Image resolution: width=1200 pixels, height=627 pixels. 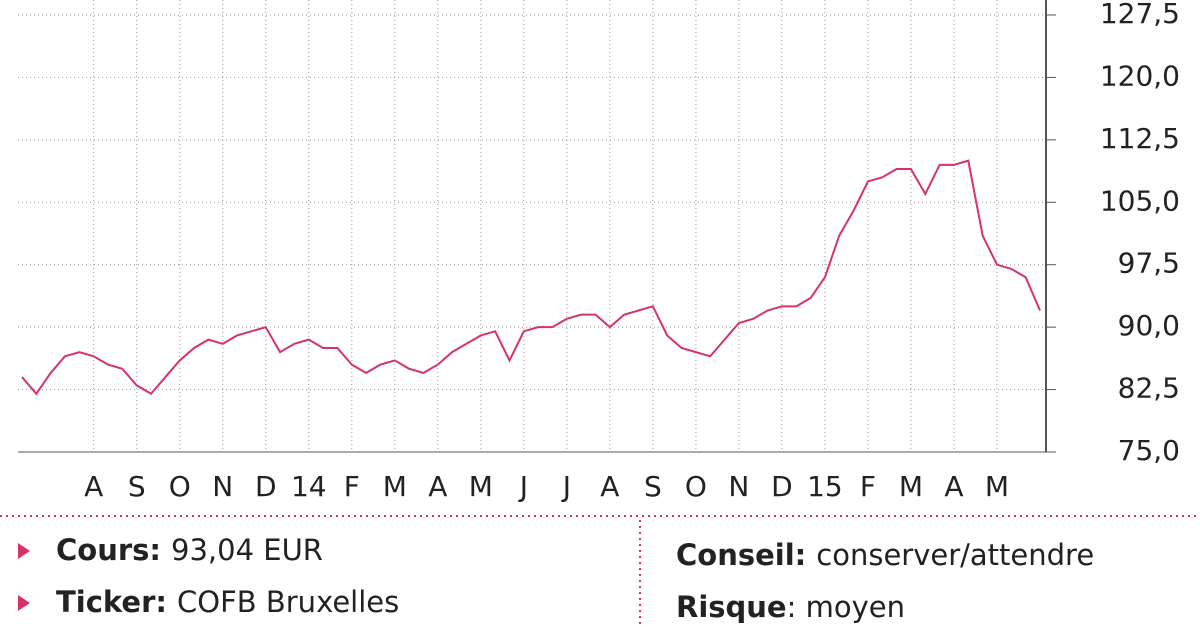 I want to click on label: Risque, so click(x=731, y=607).